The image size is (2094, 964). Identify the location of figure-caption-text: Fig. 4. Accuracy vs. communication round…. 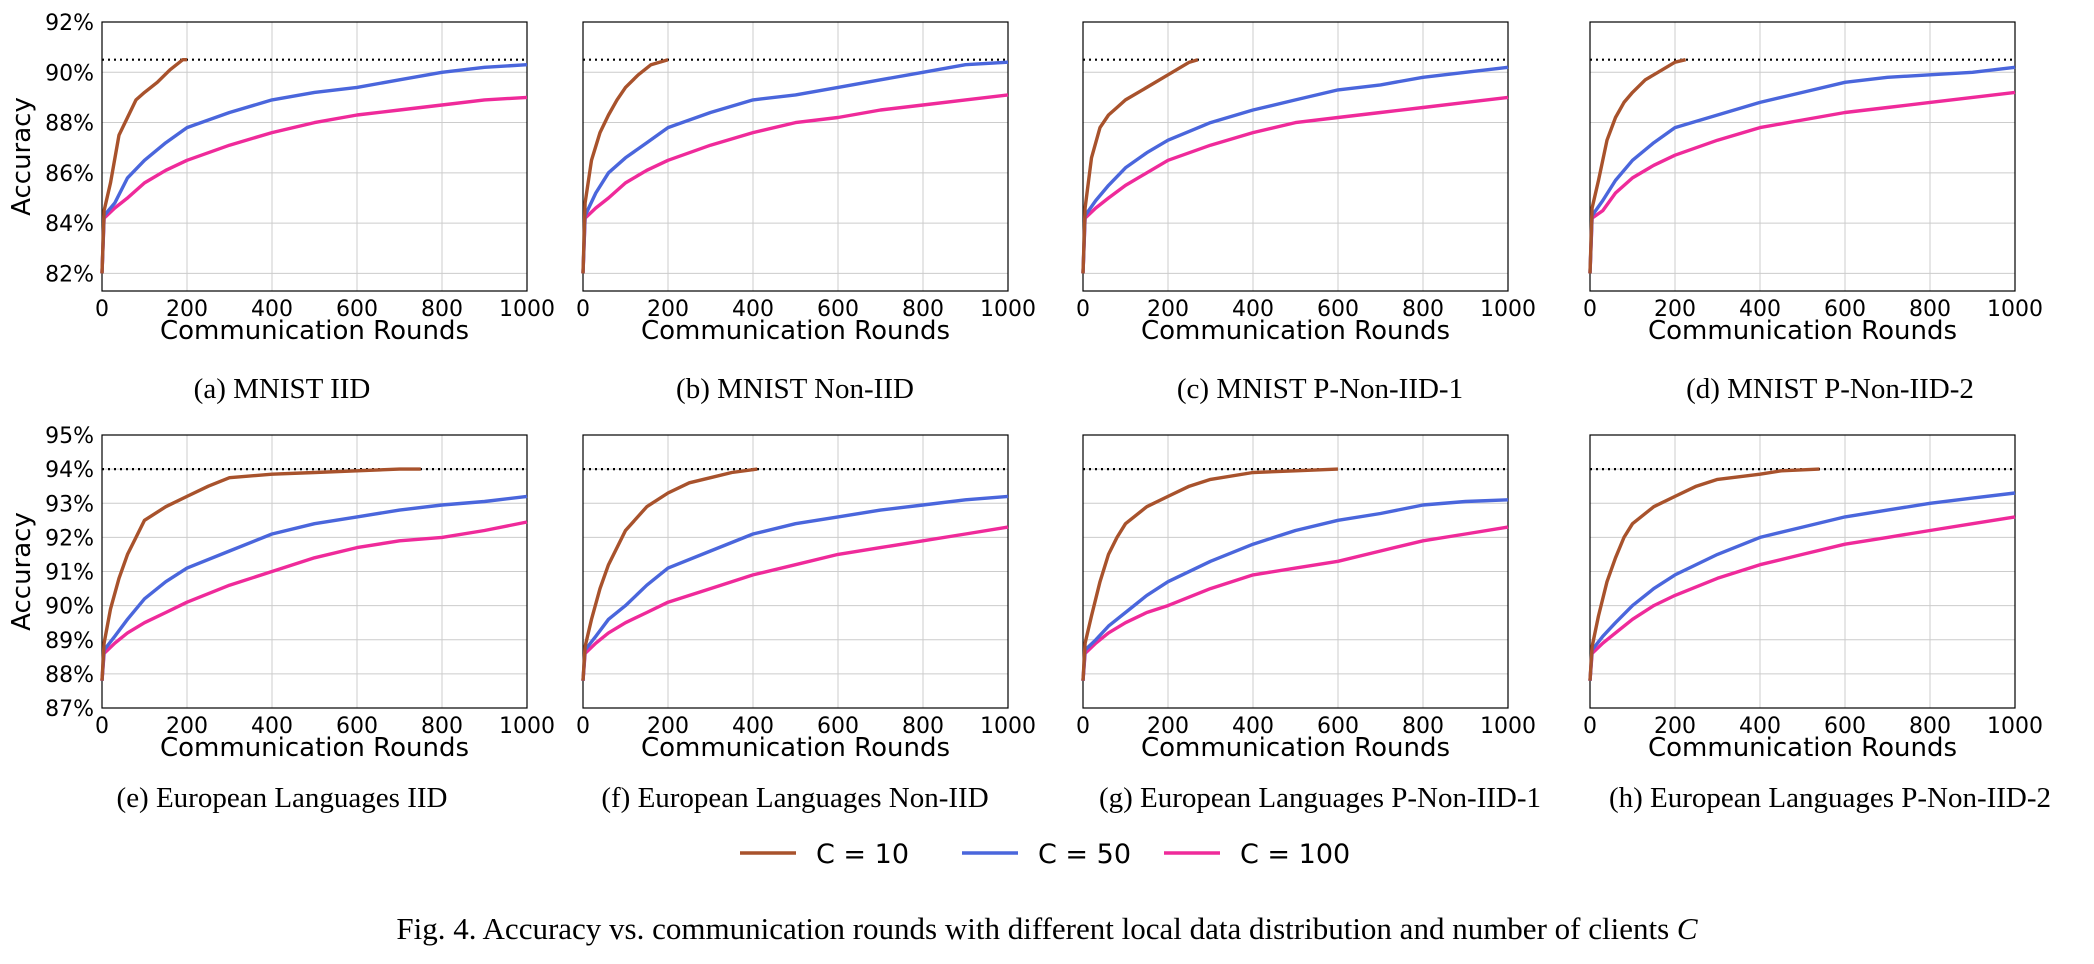
(1036, 928).